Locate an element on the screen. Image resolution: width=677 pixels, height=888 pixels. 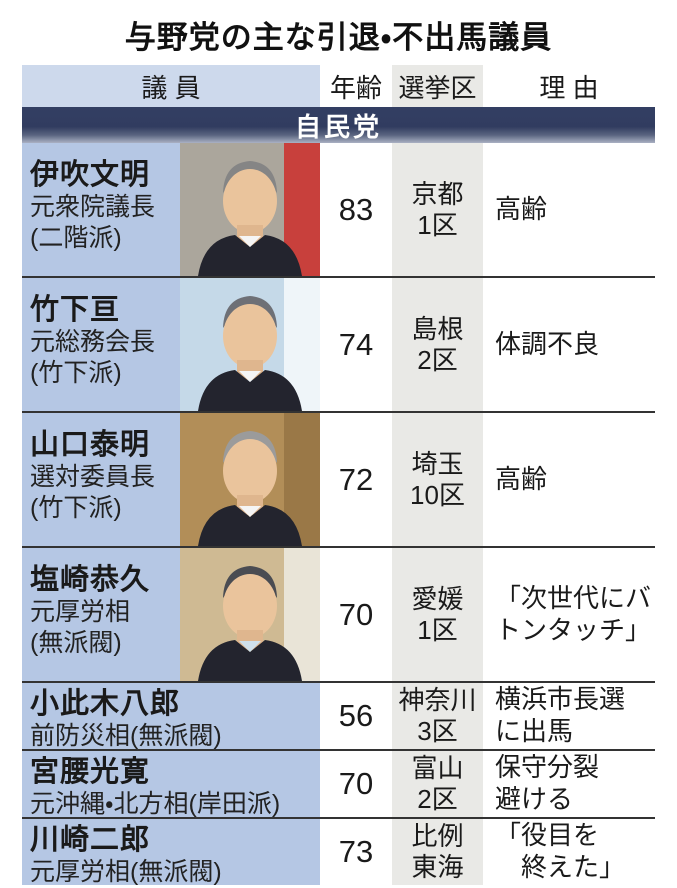
district-line: 島根 is located at coordinates (437, 328).